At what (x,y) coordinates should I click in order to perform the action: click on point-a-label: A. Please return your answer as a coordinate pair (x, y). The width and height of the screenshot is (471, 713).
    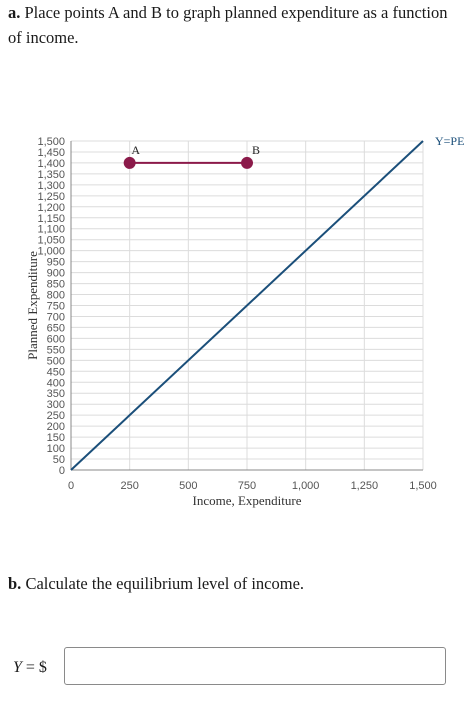
    Looking at the image, I should click on (135, 150).